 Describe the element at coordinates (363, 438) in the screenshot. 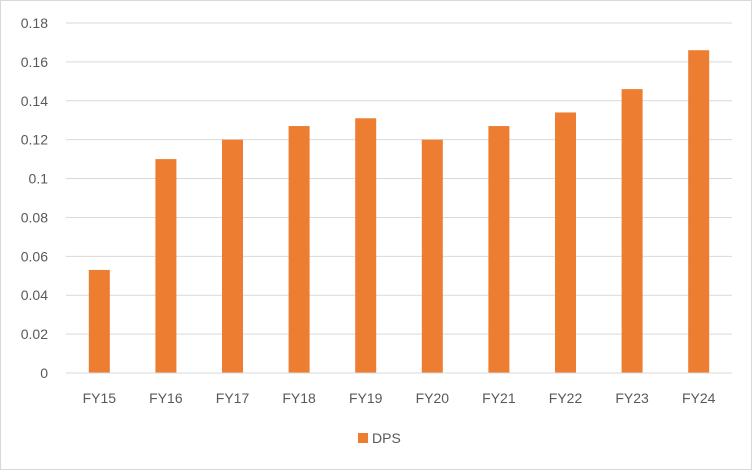

I see `legend-swatch-dps` at that location.